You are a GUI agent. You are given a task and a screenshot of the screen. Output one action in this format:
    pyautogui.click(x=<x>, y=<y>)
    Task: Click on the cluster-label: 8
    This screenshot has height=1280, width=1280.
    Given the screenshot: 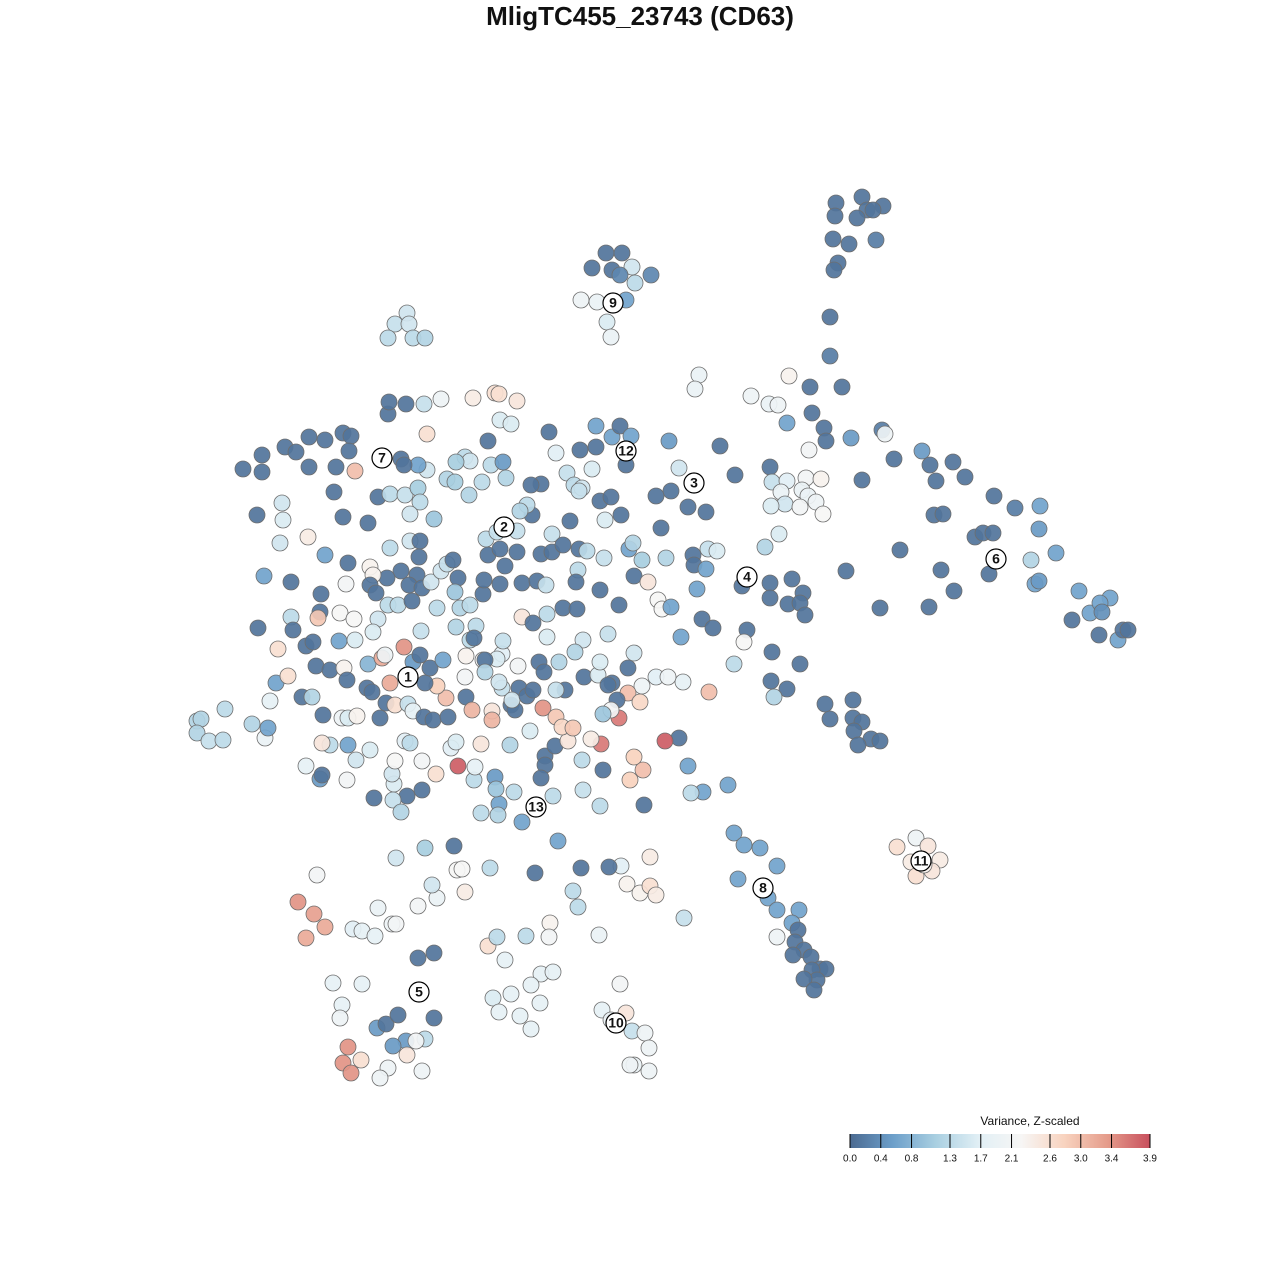 What is the action you would take?
    pyautogui.click(x=763, y=888)
    